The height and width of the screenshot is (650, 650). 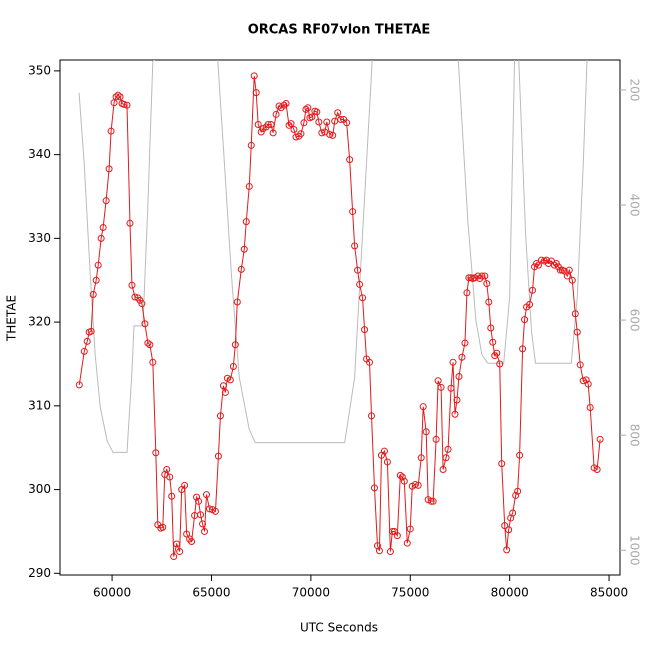 I want to click on x-tick-label: 65000, so click(x=211, y=593).